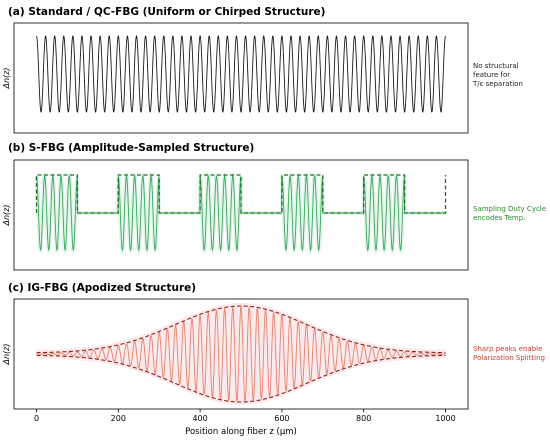  Describe the element at coordinates (6, 79) in the screenshot. I see `panel-a-ylabel: Δn(z)` at that location.